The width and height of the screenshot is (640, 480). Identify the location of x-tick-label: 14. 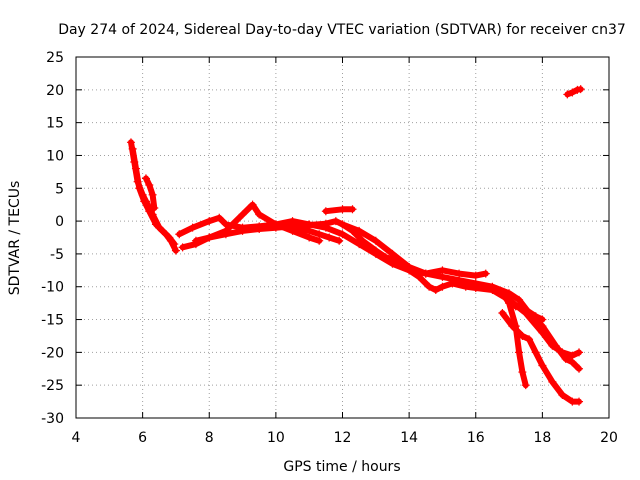
(409, 438).